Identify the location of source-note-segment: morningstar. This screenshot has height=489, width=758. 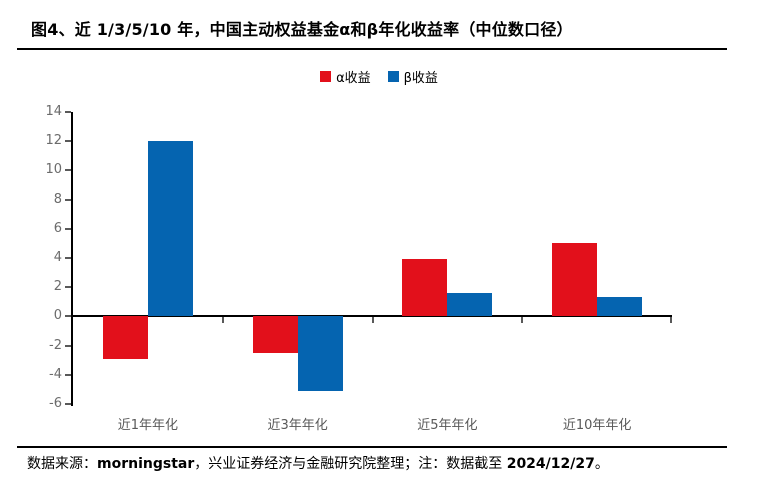
(146, 464).